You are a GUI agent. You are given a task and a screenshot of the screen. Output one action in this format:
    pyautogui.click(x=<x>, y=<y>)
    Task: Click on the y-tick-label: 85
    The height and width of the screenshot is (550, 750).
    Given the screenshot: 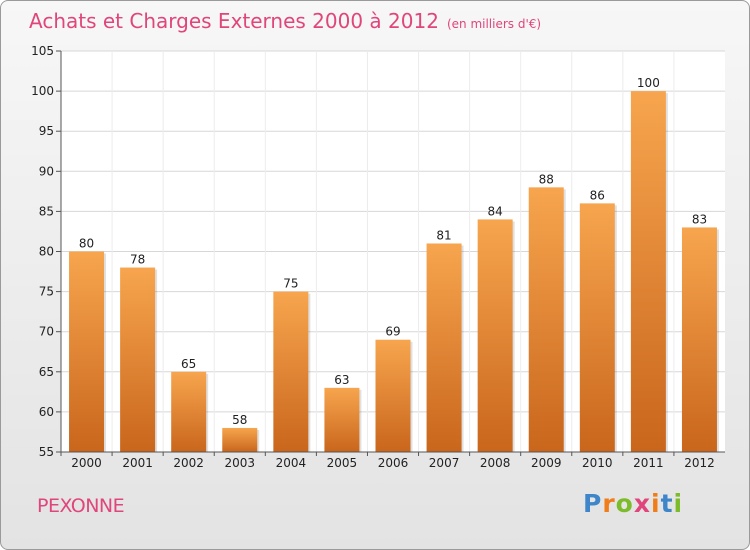 What is the action you would take?
    pyautogui.click(x=46, y=211)
    